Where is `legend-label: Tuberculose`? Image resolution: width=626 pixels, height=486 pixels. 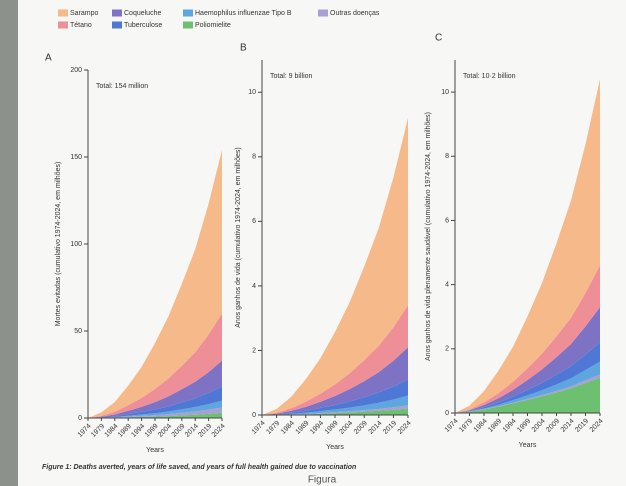 legend-label: Tuberculose is located at coordinates (143, 25).